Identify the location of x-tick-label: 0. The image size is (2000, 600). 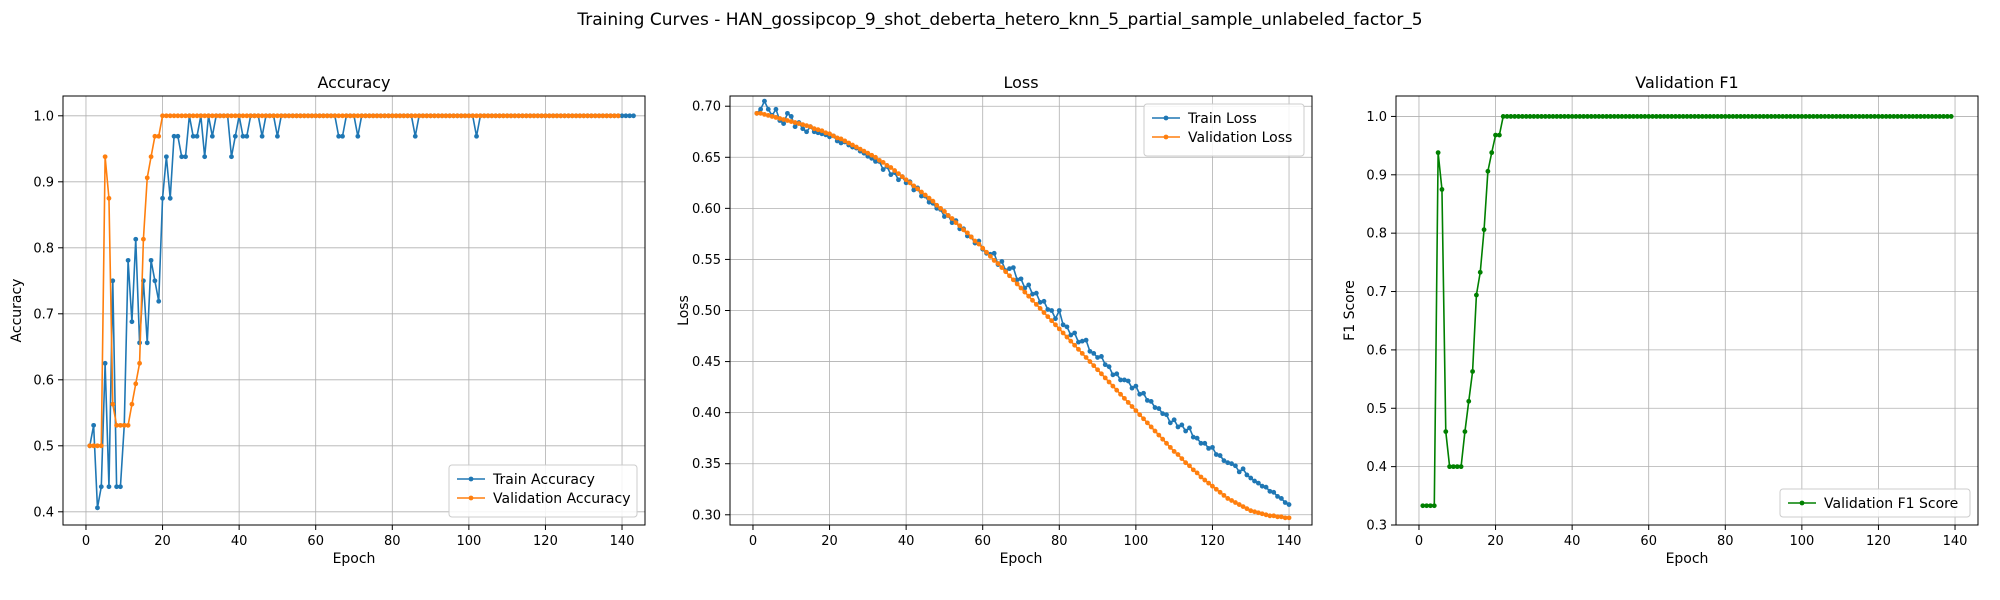
(1419, 541).